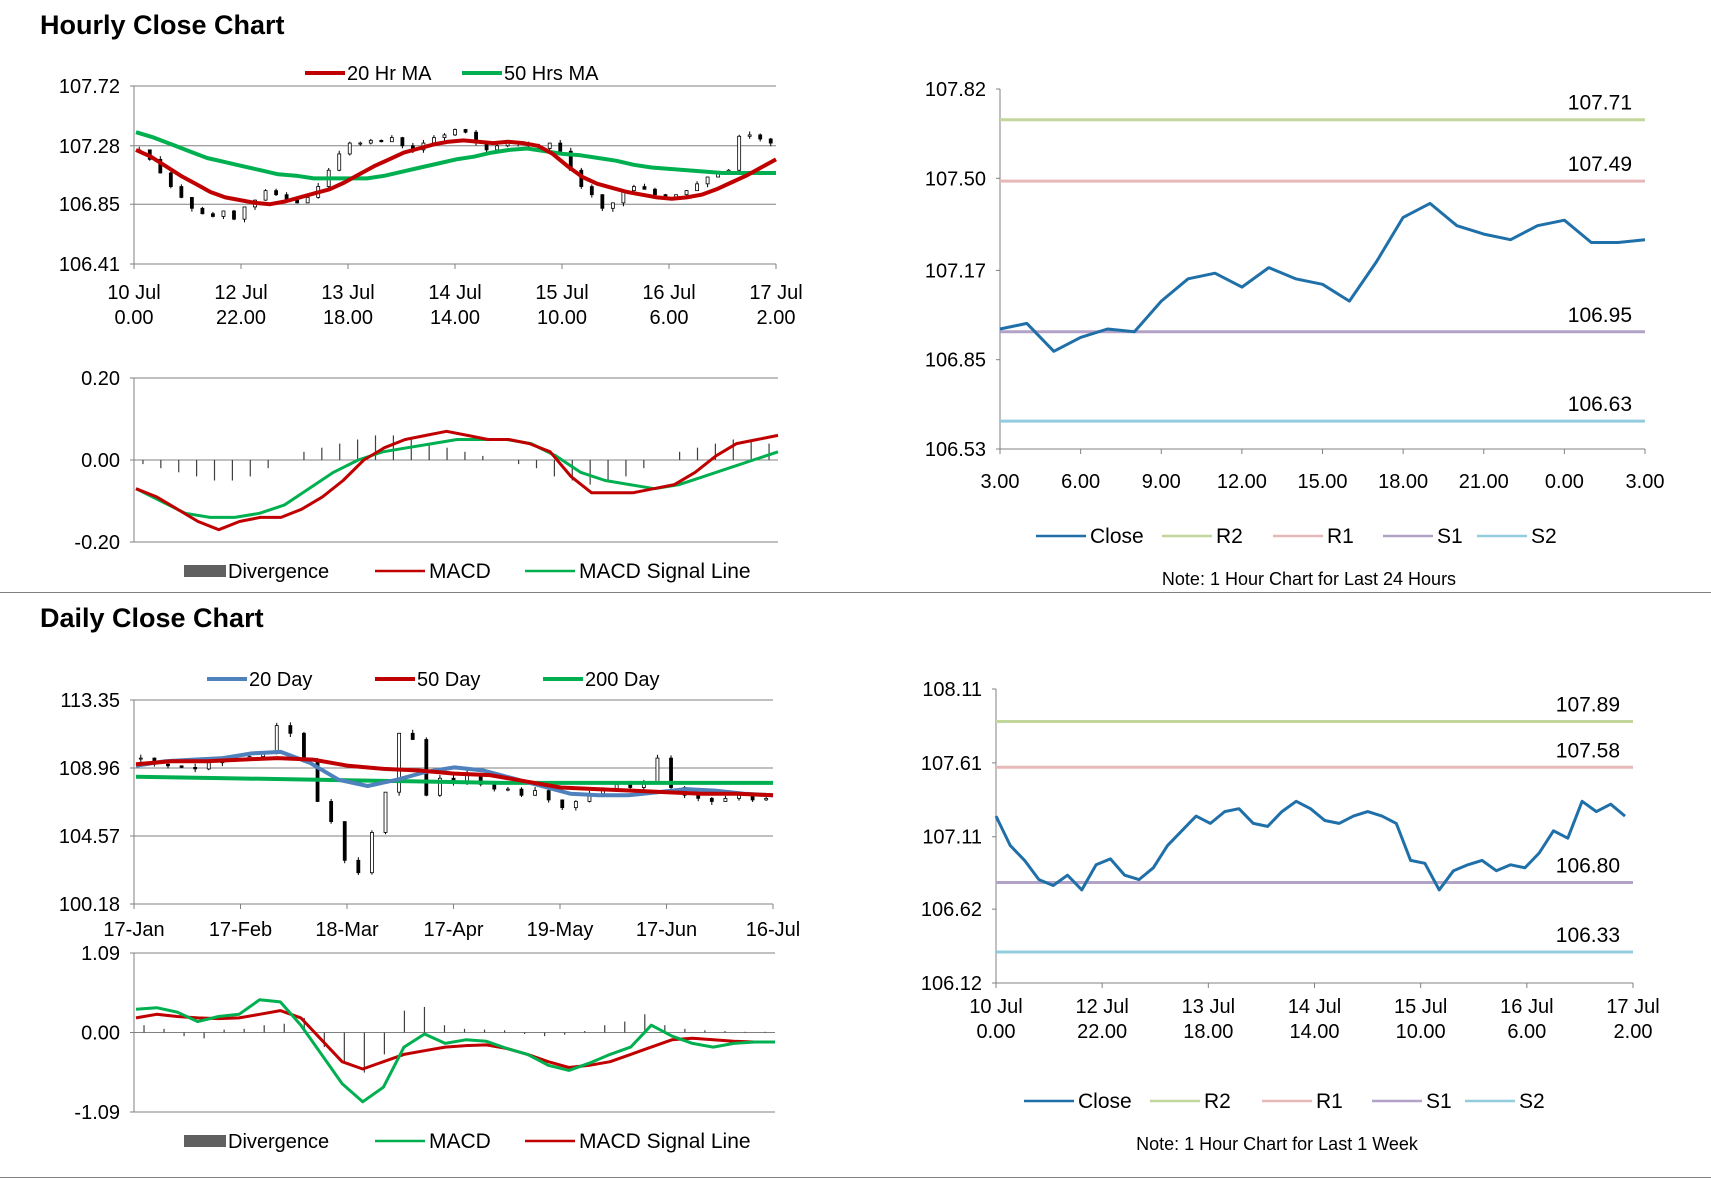 The width and height of the screenshot is (1711, 1178). Describe the element at coordinates (1588, 750) in the screenshot. I see `hourly-week-level-label: 107.58` at that location.